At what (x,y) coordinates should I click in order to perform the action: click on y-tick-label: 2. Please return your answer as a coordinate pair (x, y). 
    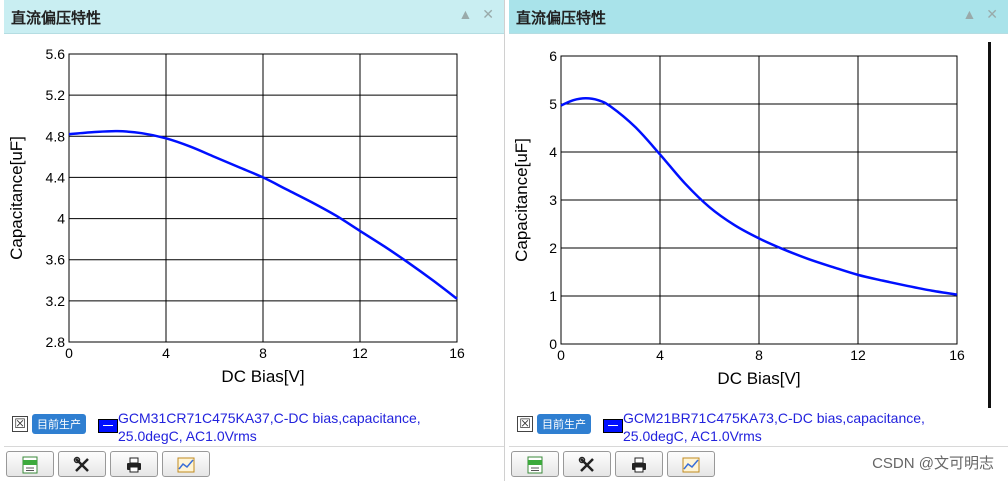
    Looking at the image, I should click on (553, 248).